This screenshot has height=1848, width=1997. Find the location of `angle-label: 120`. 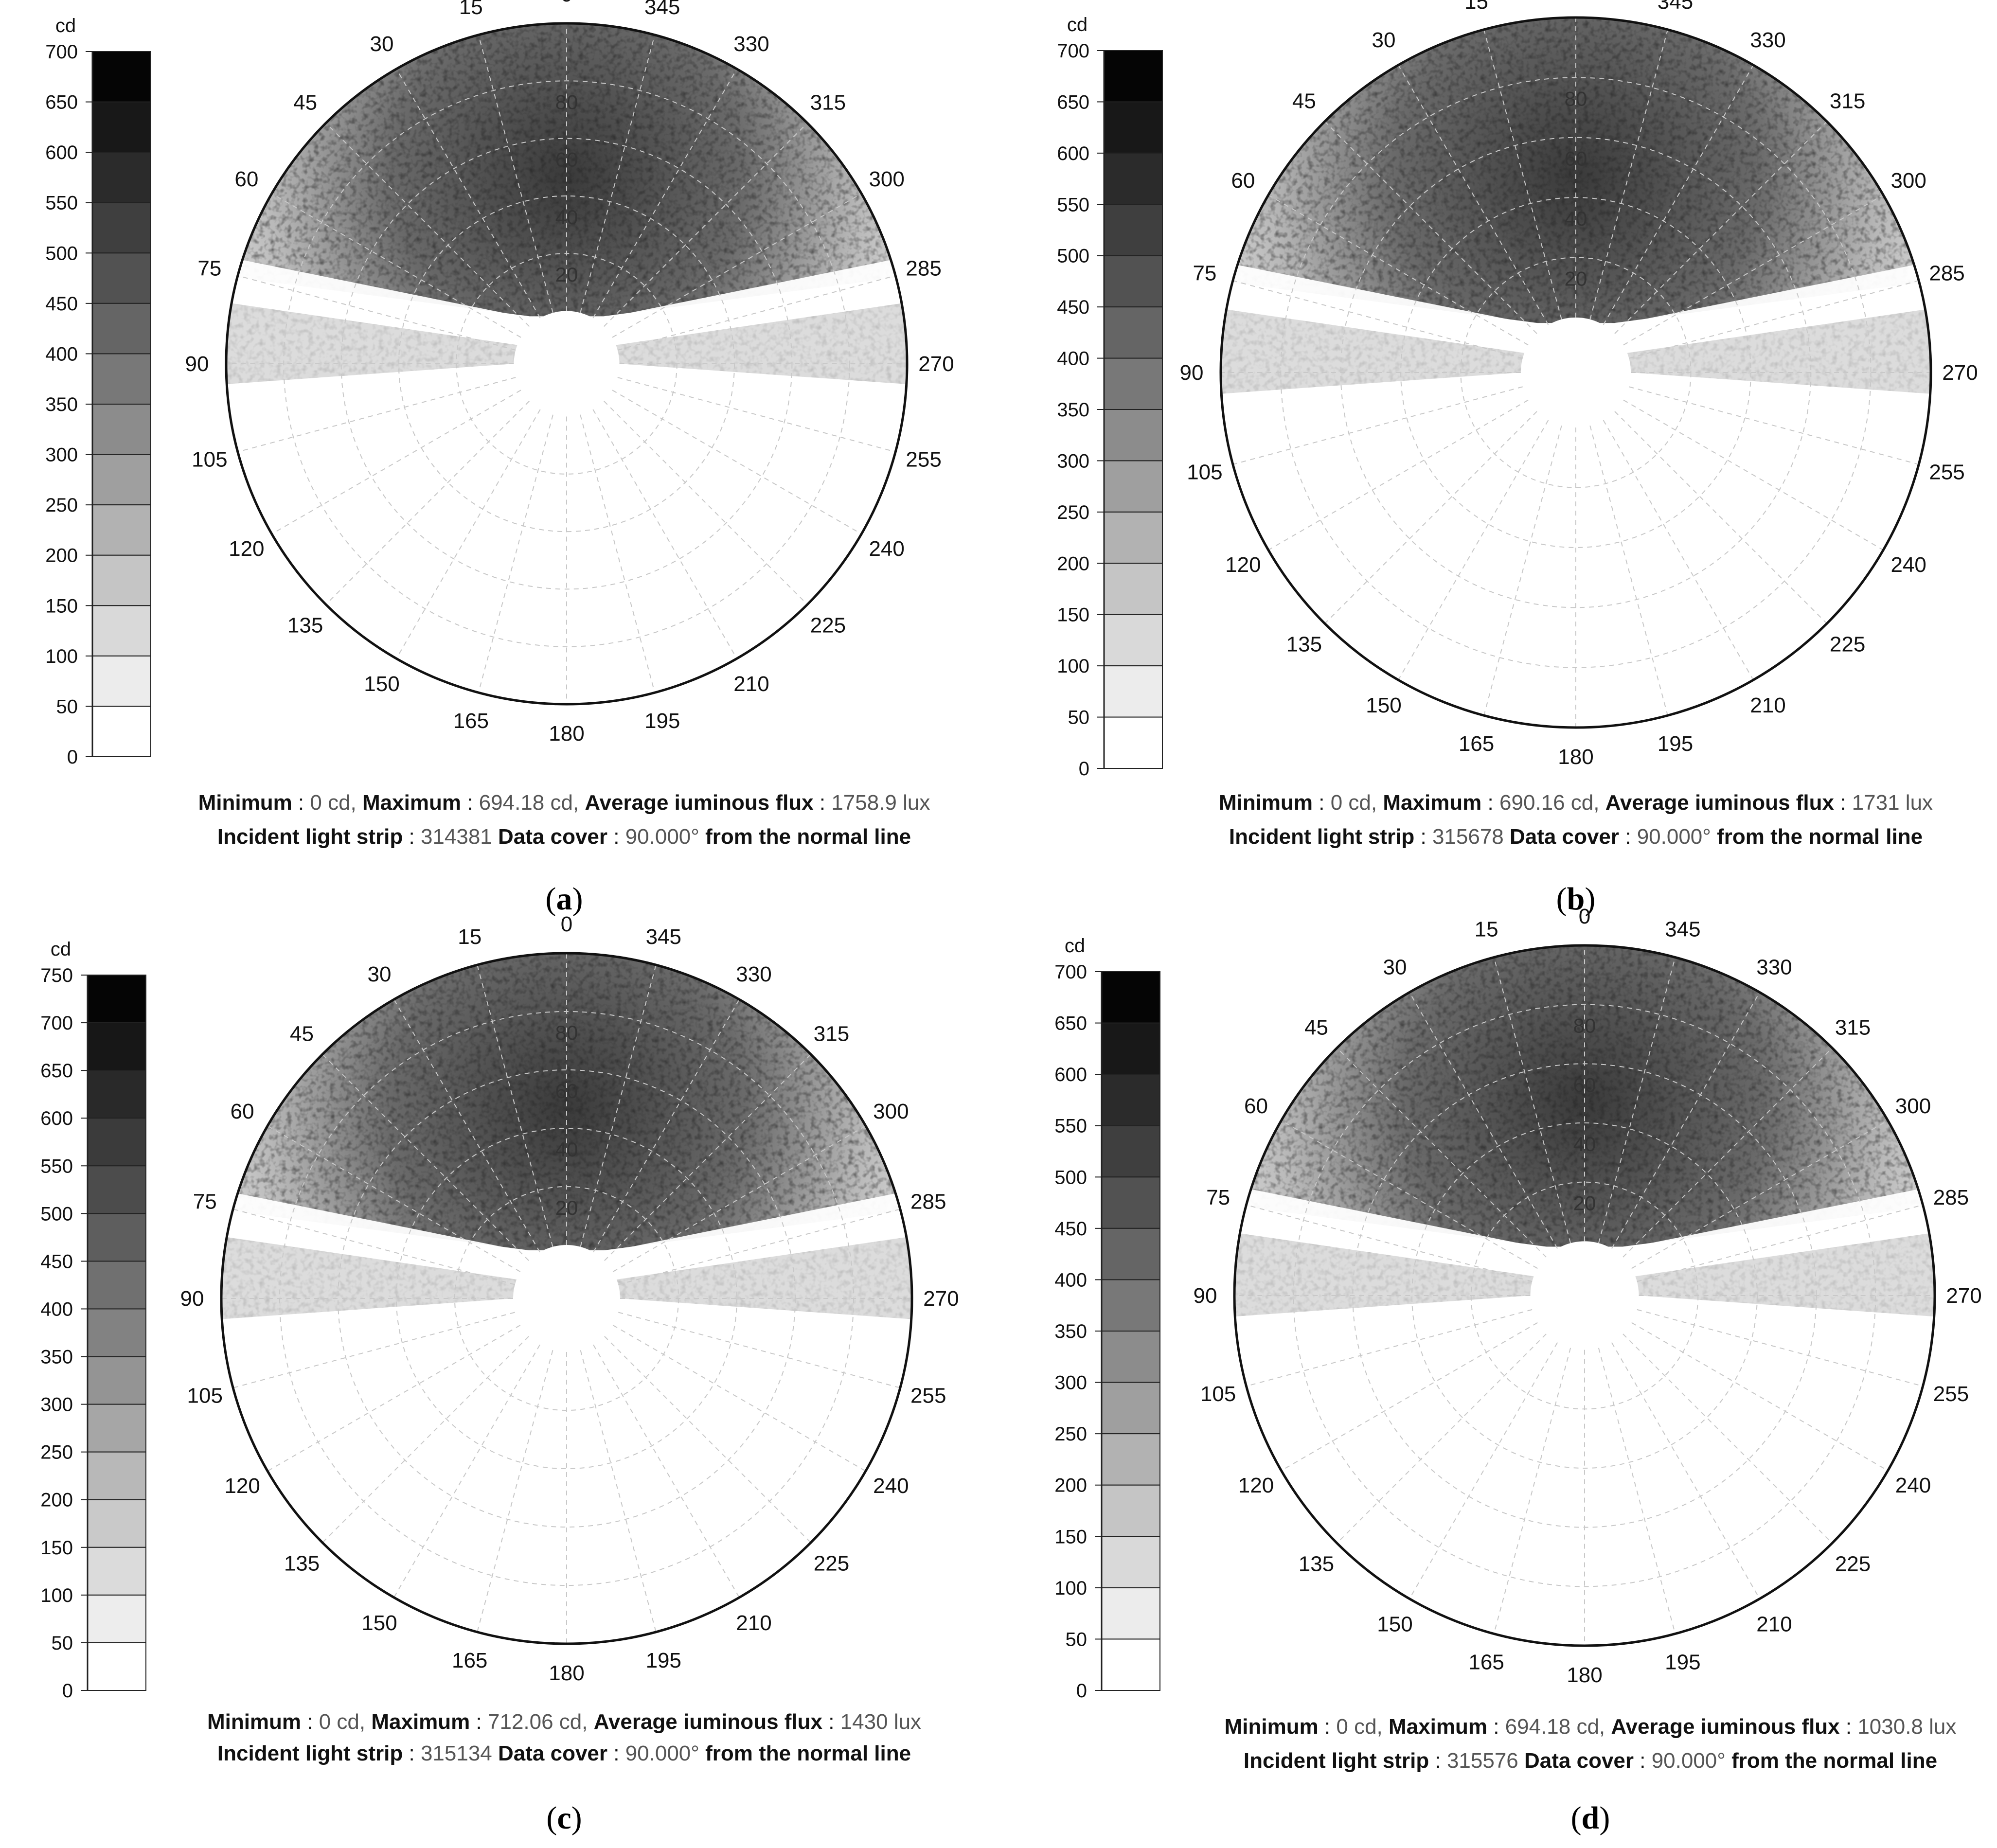

angle-label: 120 is located at coordinates (246, 549).